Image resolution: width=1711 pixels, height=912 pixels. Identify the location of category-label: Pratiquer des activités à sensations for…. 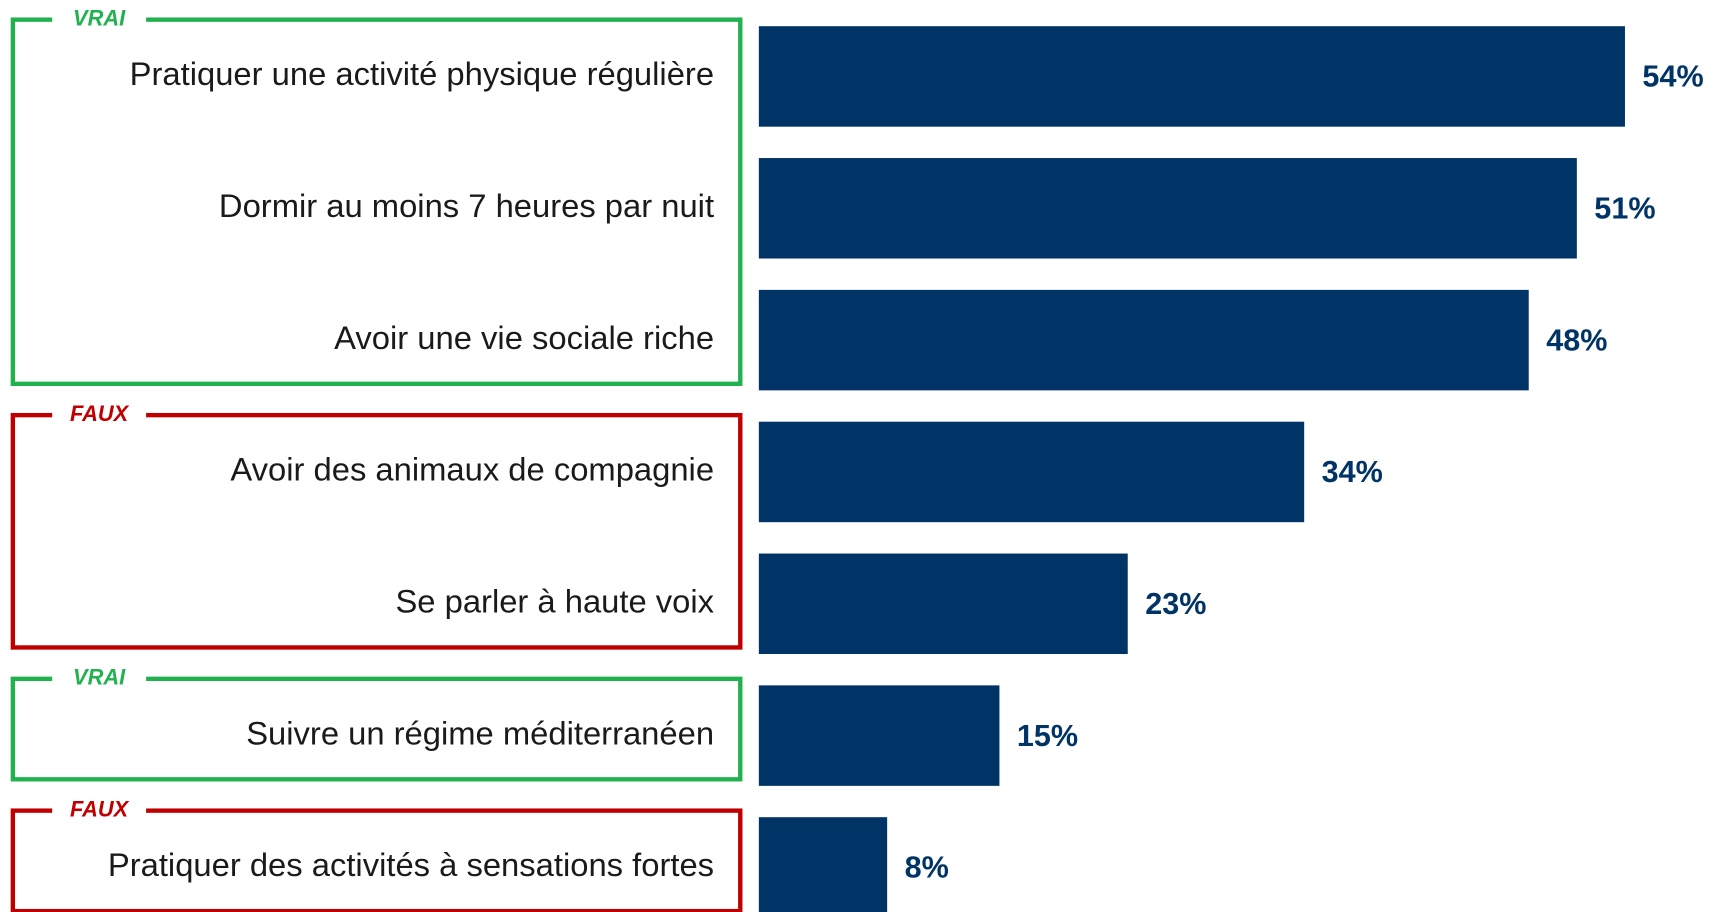
(411, 864).